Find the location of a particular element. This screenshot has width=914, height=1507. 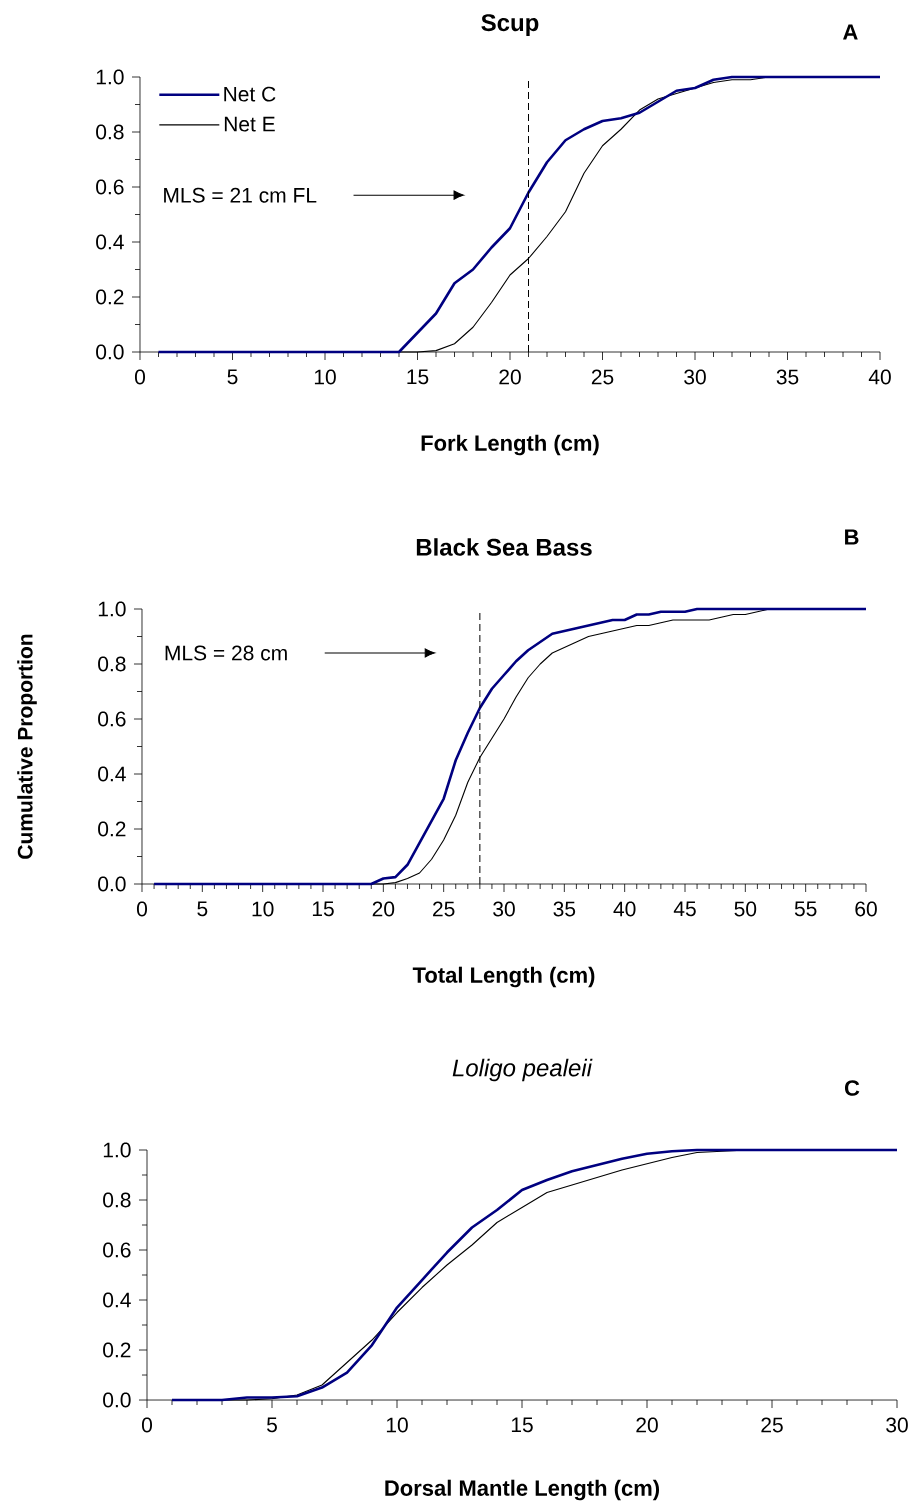

legend-label: Net E is located at coordinates (249, 124).